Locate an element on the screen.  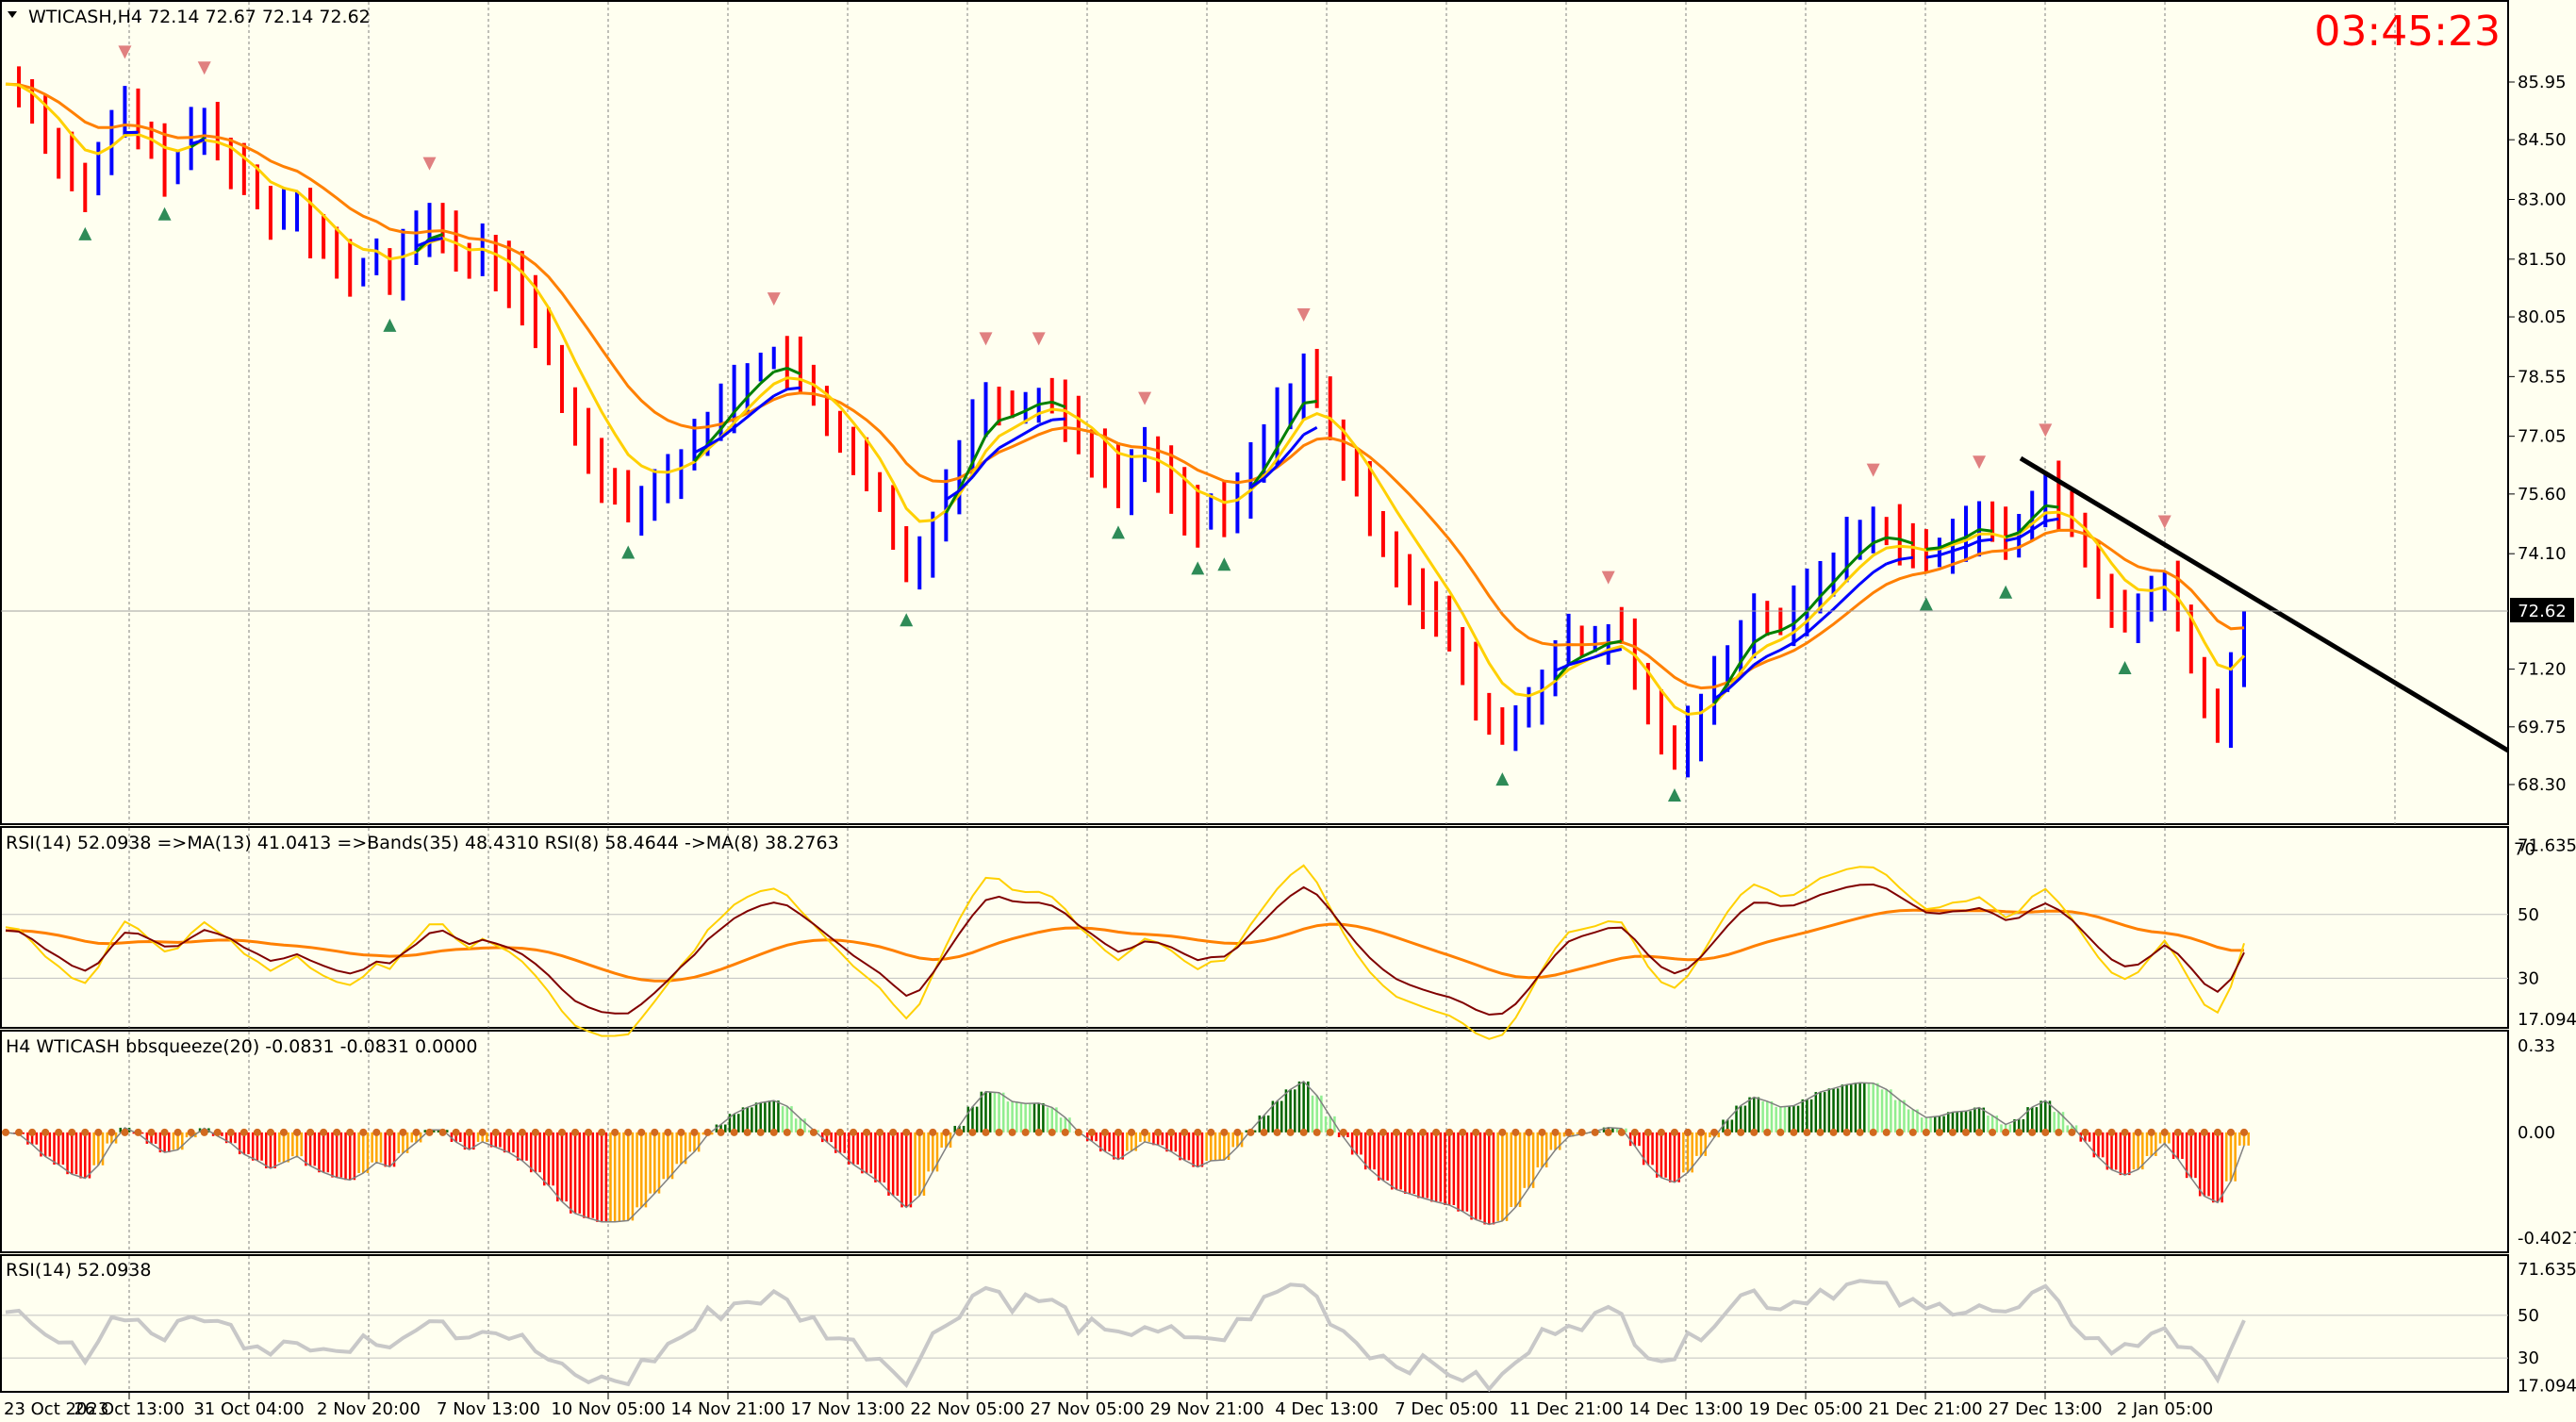
time-label: 7 Dec 05:00 is located at coordinates (1446, 1409).